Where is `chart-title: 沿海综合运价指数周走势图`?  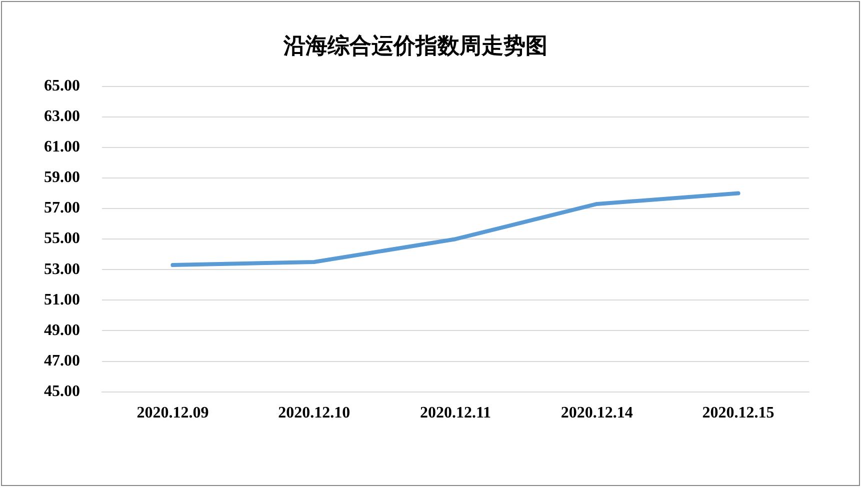 chart-title: 沿海综合运价指数周走势图 is located at coordinates (415, 45).